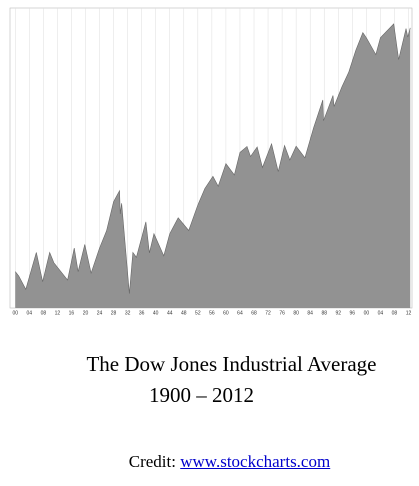  Describe the element at coordinates (282, 313) in the screenshot. I see `x-tick-label: 76` at that location.